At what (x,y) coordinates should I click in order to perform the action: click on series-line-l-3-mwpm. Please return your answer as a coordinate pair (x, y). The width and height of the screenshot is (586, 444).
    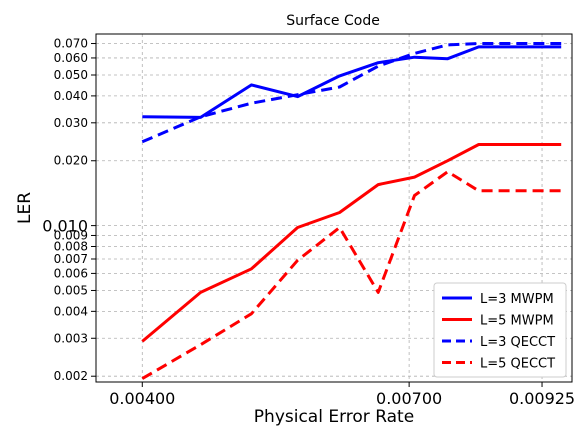
    Looking at the image, I should click on (352, 82).